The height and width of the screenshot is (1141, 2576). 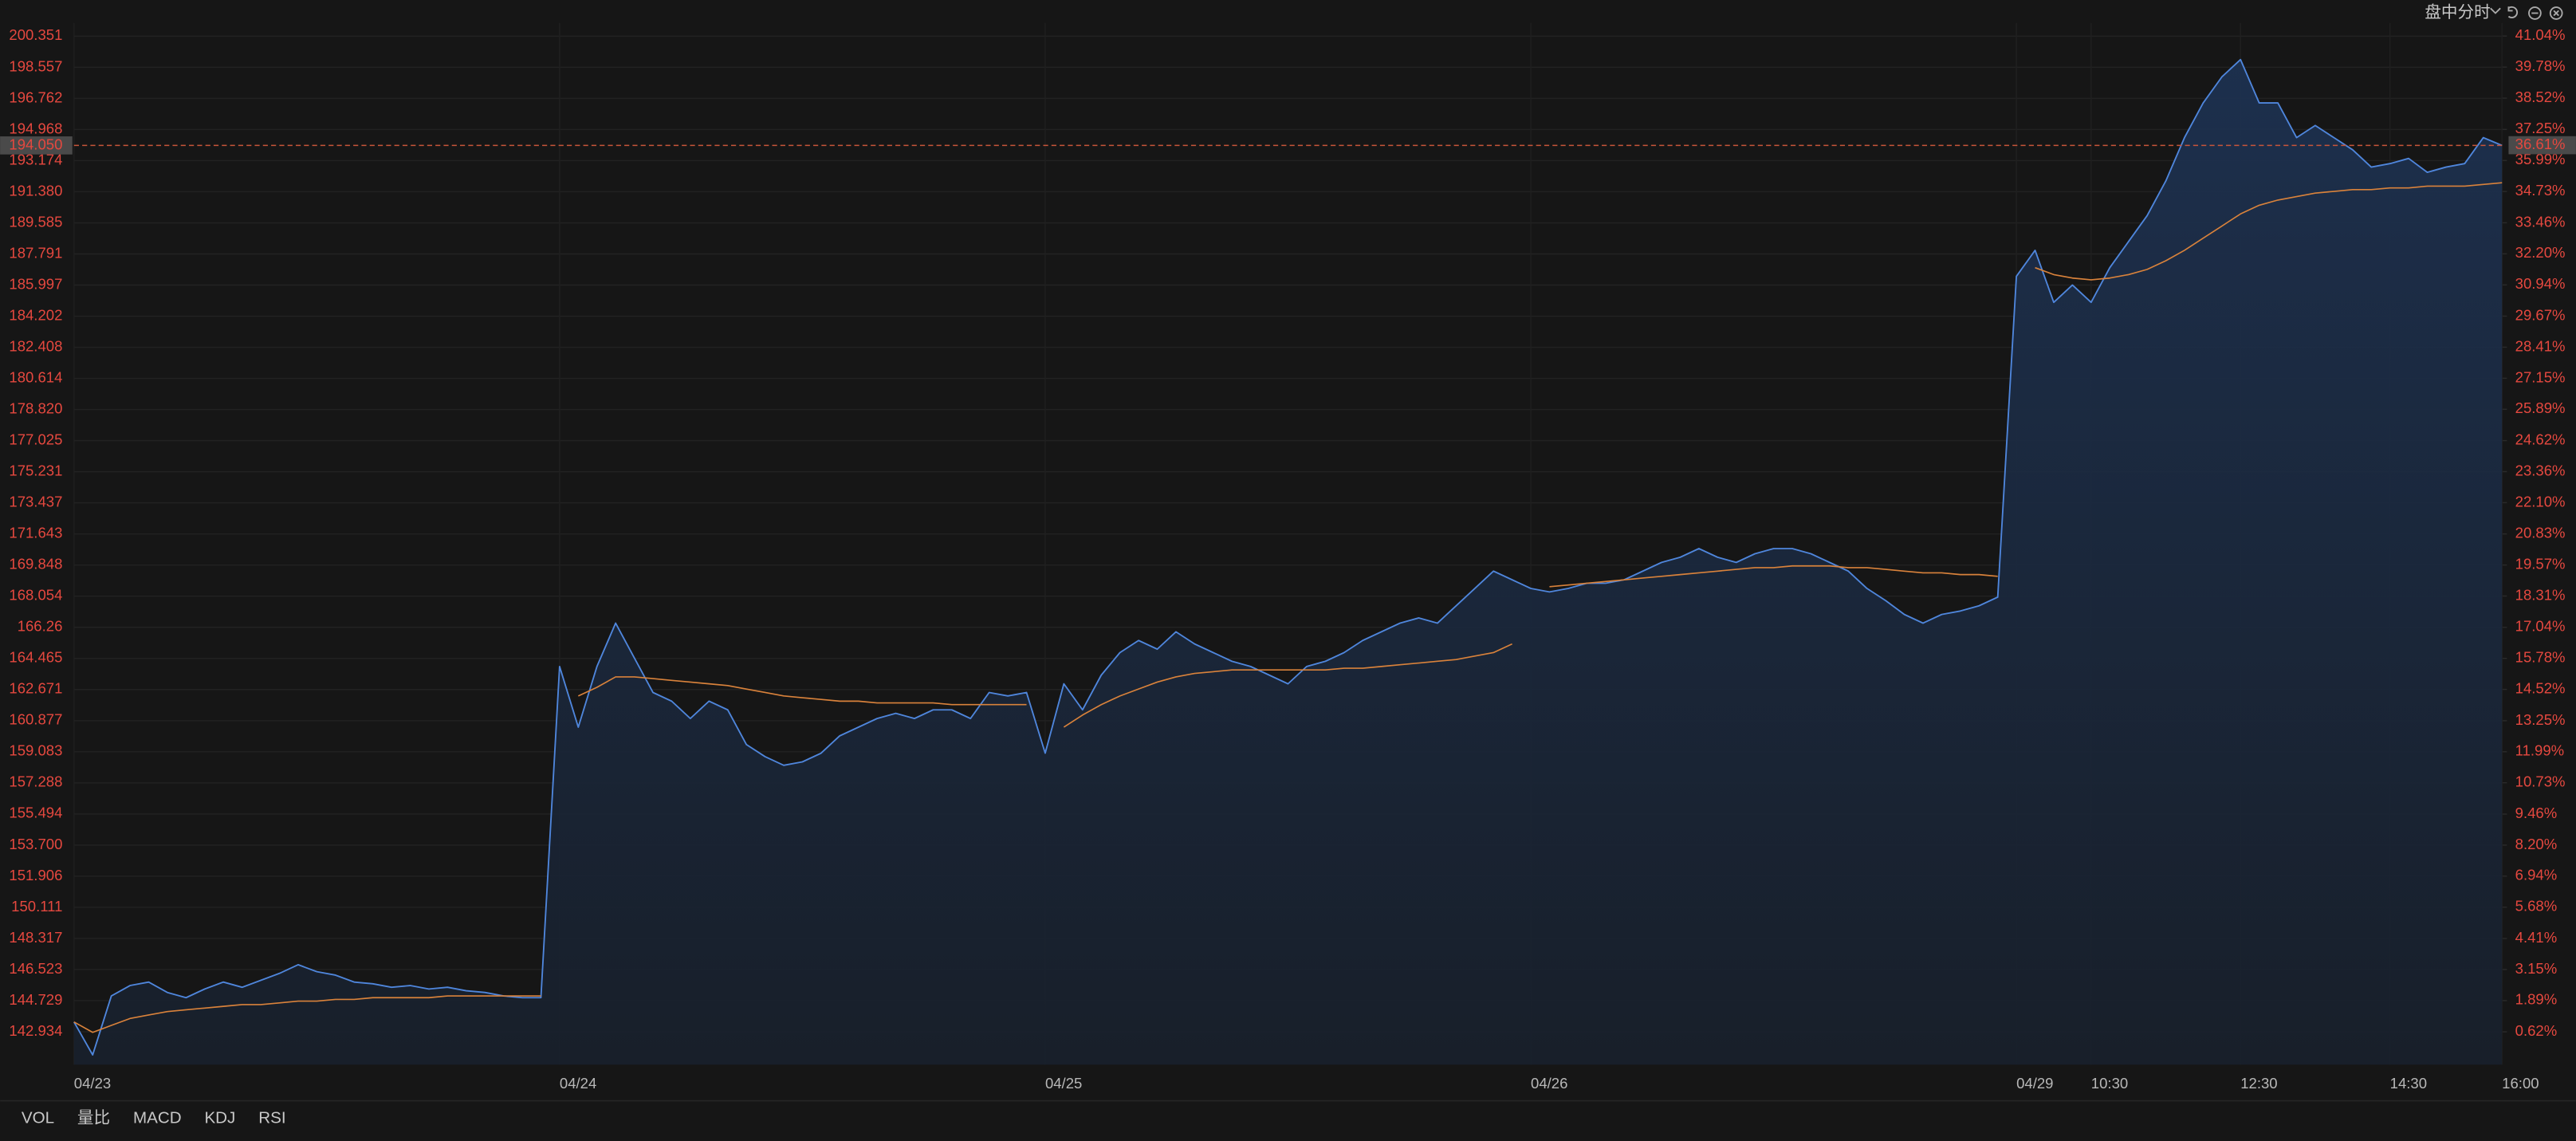 I want to click on x-tick-label: 04/24, so click(x=578, y=1083).